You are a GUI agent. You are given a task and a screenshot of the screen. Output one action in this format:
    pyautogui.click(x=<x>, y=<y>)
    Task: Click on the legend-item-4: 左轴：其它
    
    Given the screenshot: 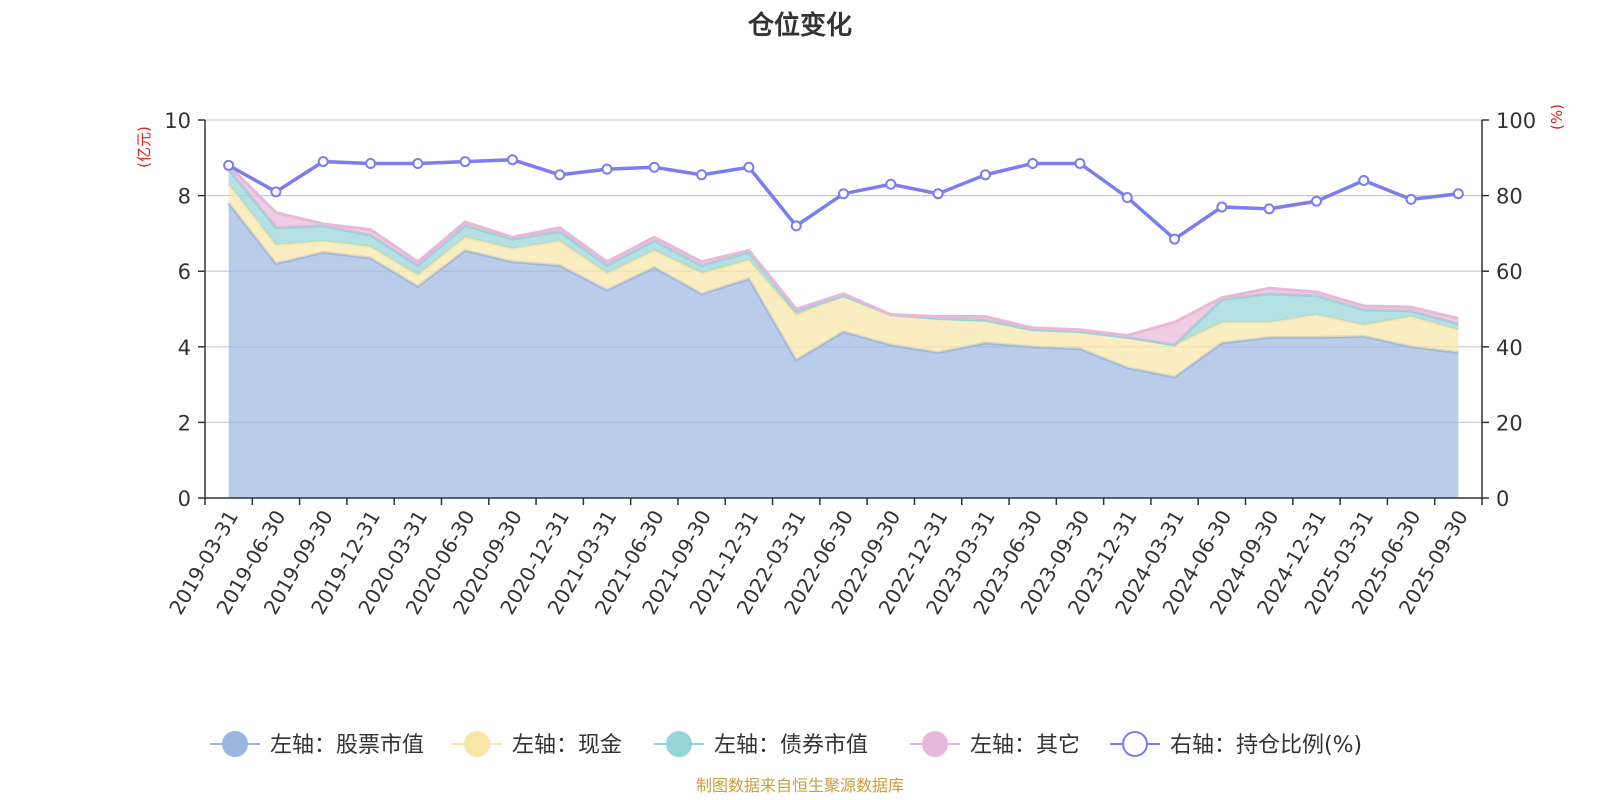 What is the action you would take?
    pyautogui.click(x=995, y=744)
    